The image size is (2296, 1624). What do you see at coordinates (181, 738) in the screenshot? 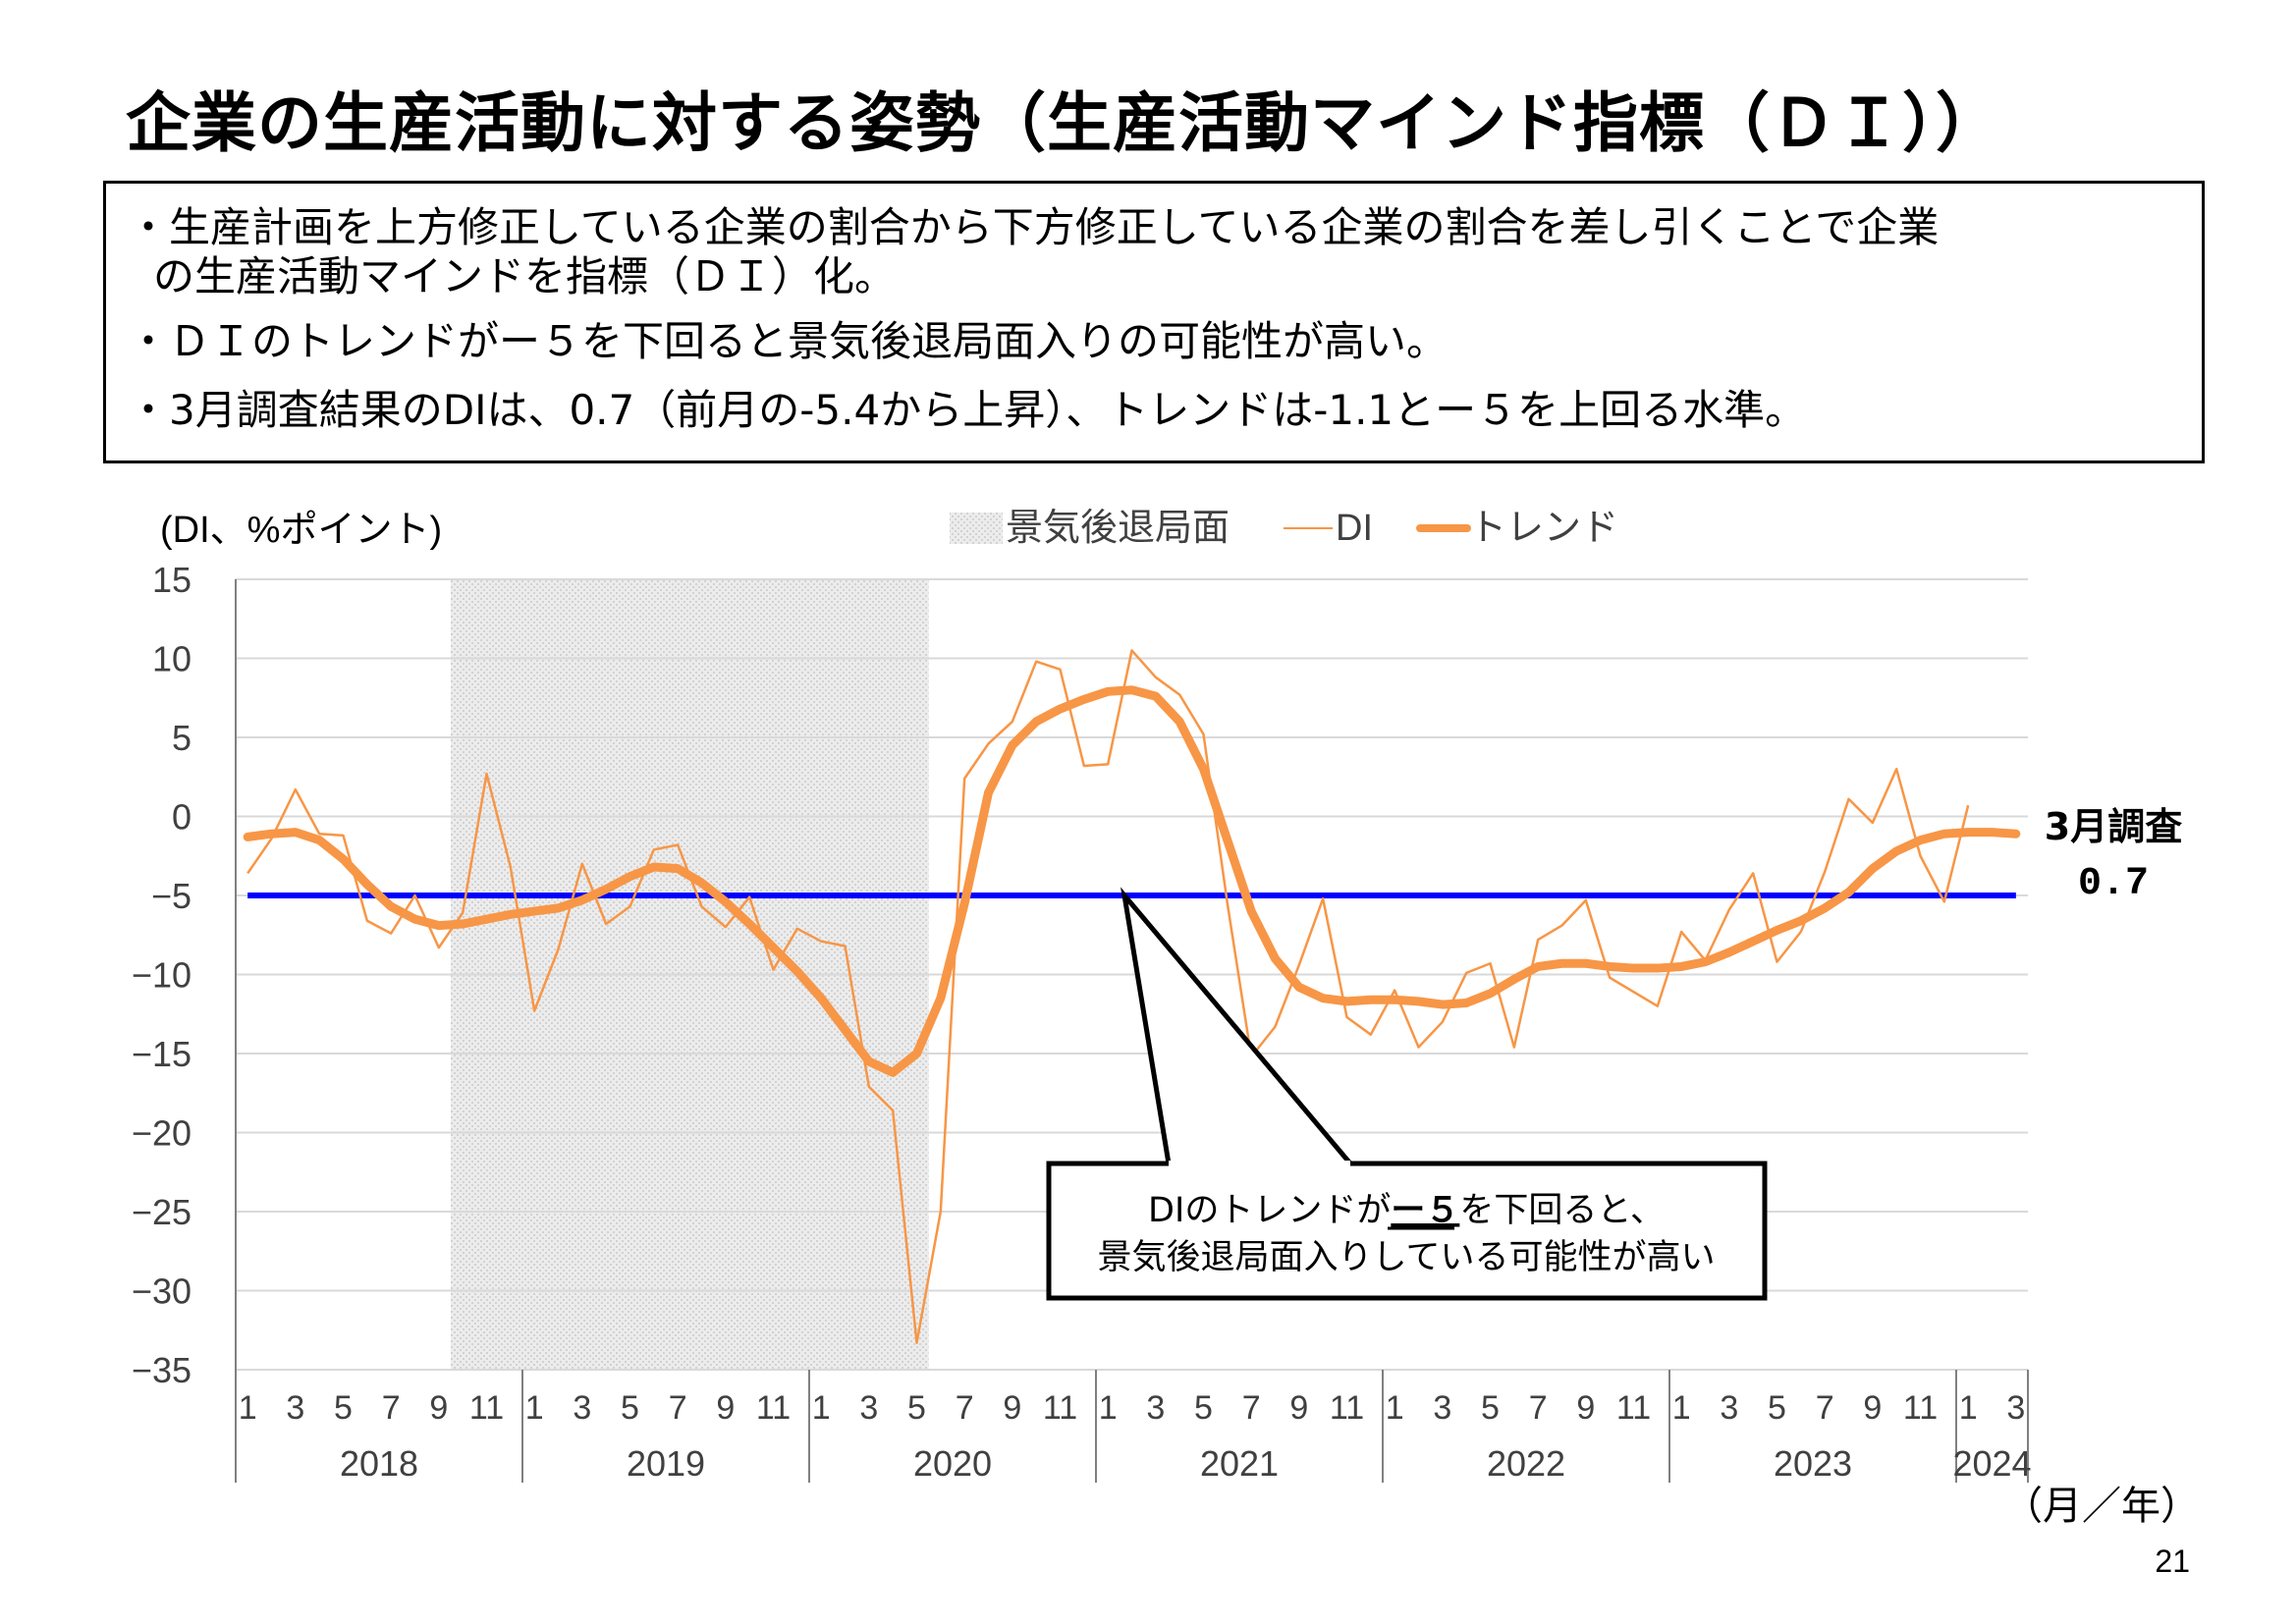
I see `y-tick-label: 5` at bounding box center [181, 738].